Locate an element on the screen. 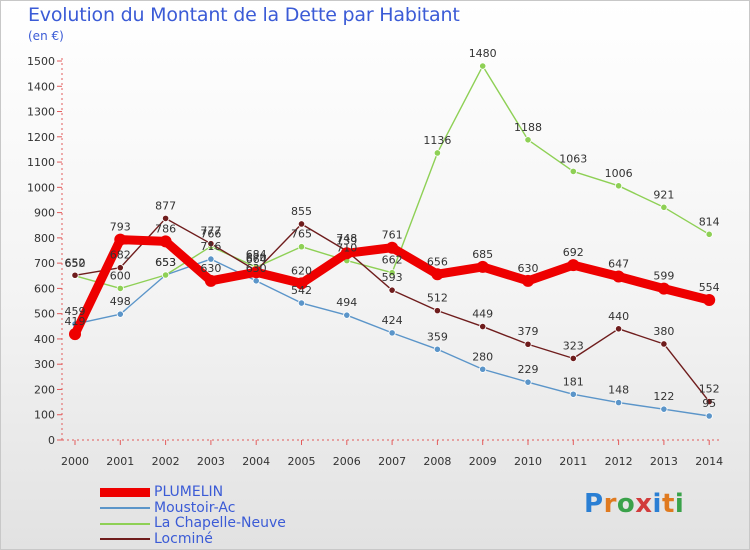  data-label-plumelin: 761 is located at coordinates (392, 235).